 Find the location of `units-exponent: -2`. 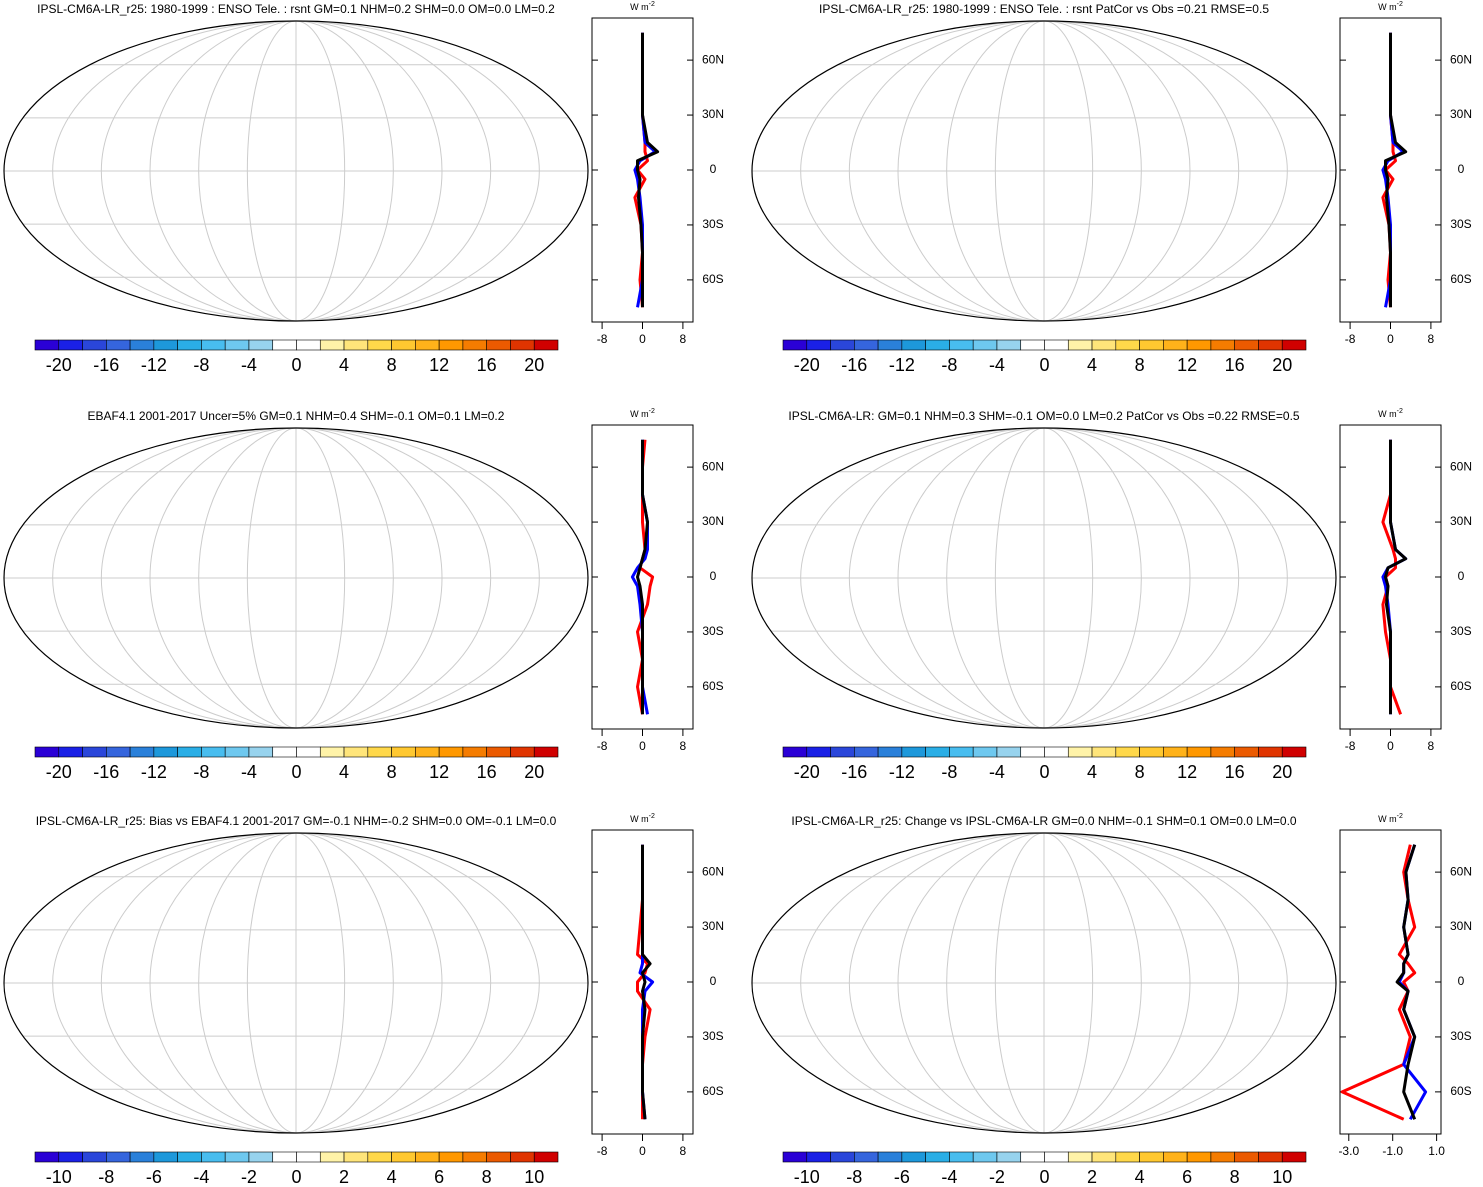

units-exponent: -2 is located at coordinates (652, 411).